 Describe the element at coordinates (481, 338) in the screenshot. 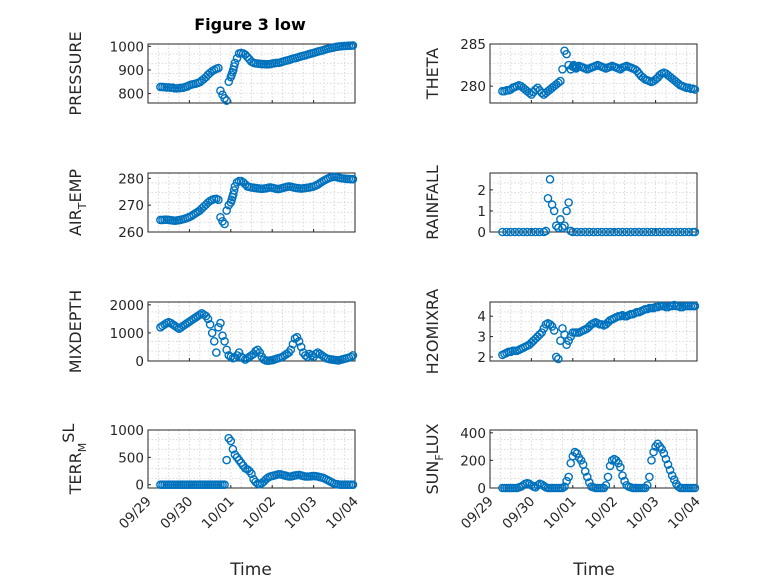

I see `y-tick-label: 3` at that location.